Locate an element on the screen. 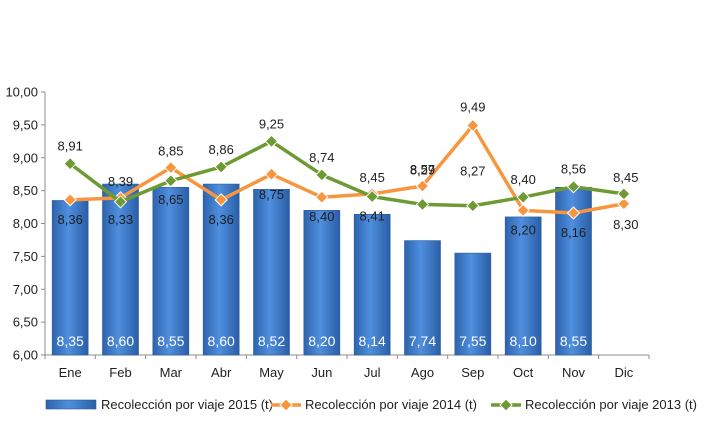 This screenshot has width=716, height=431. bar-data-label: 8,14 is located at coordinates (372, 341).